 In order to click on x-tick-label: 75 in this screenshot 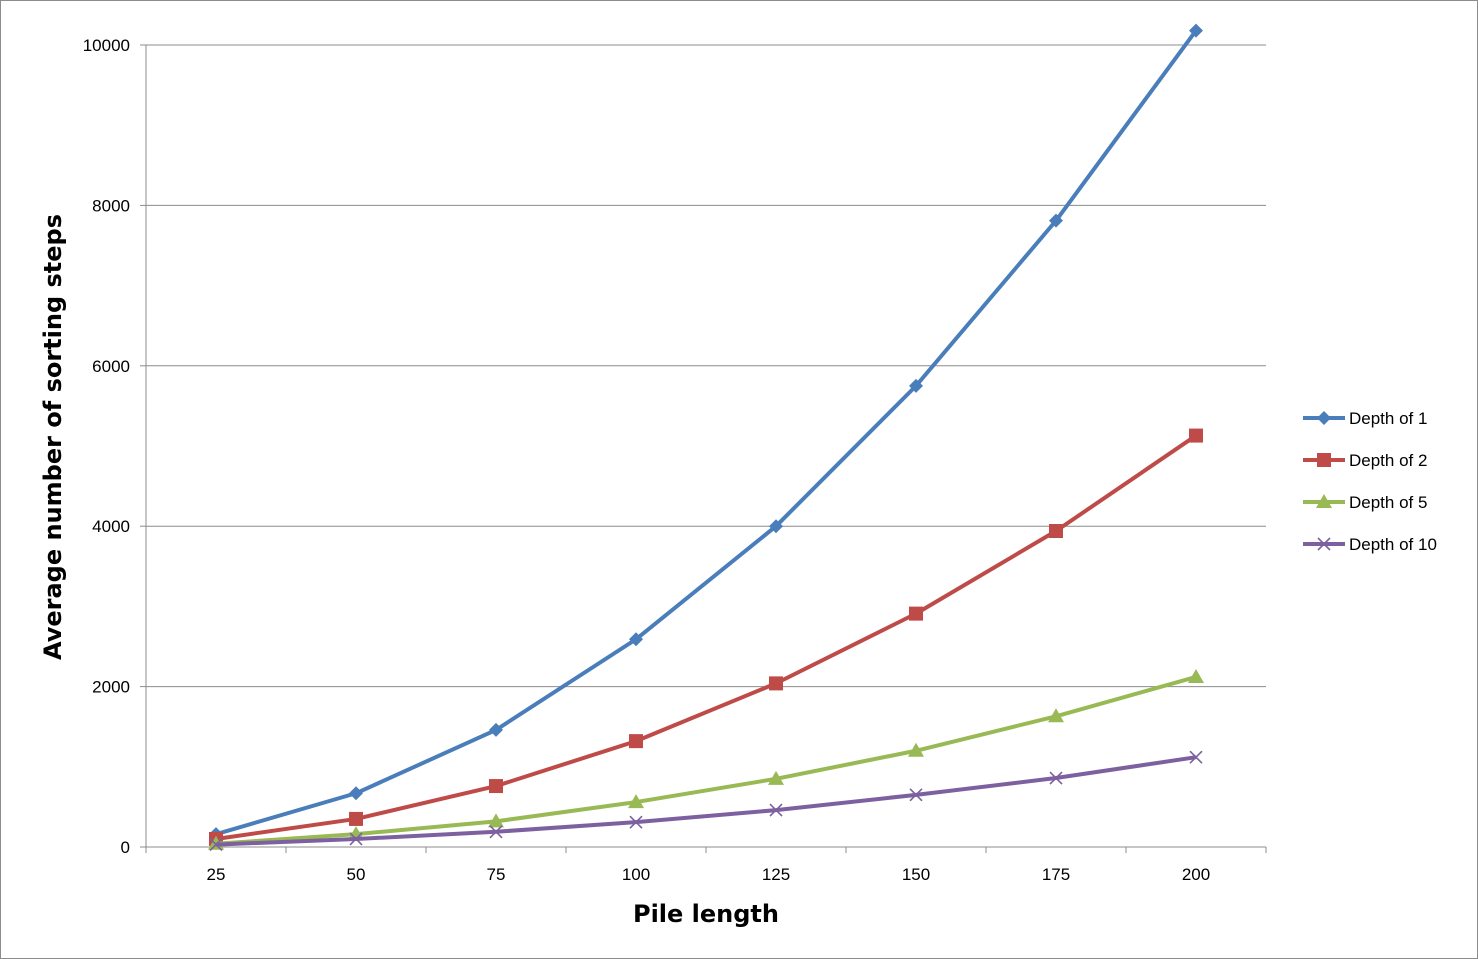, I will do `click(496, 874)`.